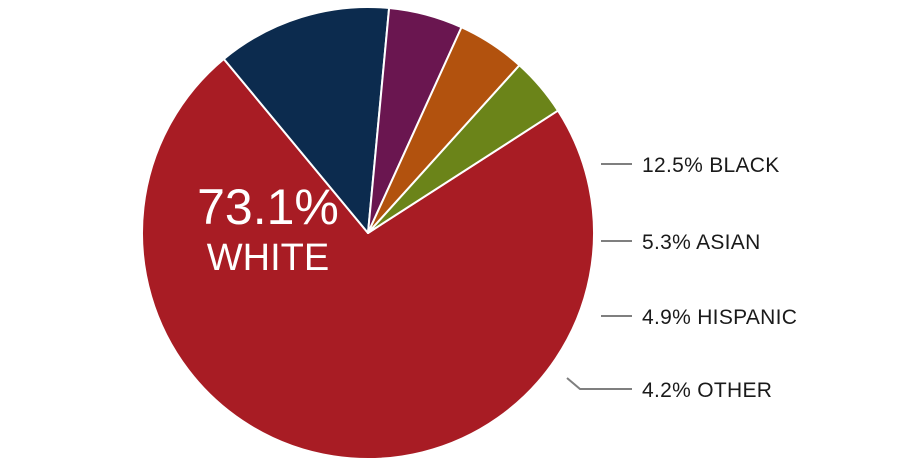  I want to click on callout-category-hispanic: HISPANIC, so click(747, 317).